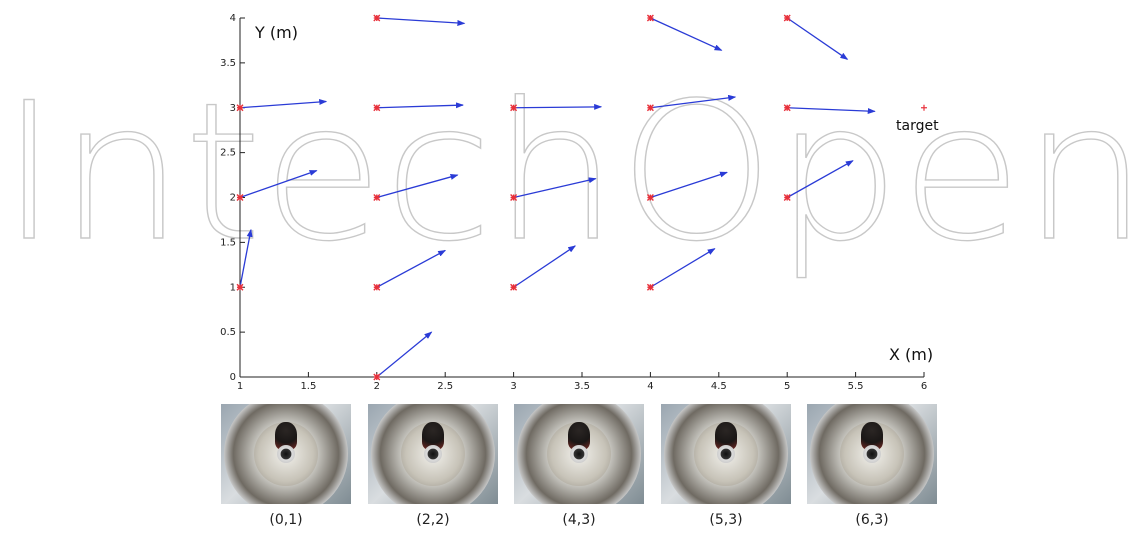  I want to click on x-tick-label: 1, so click(240, 386).